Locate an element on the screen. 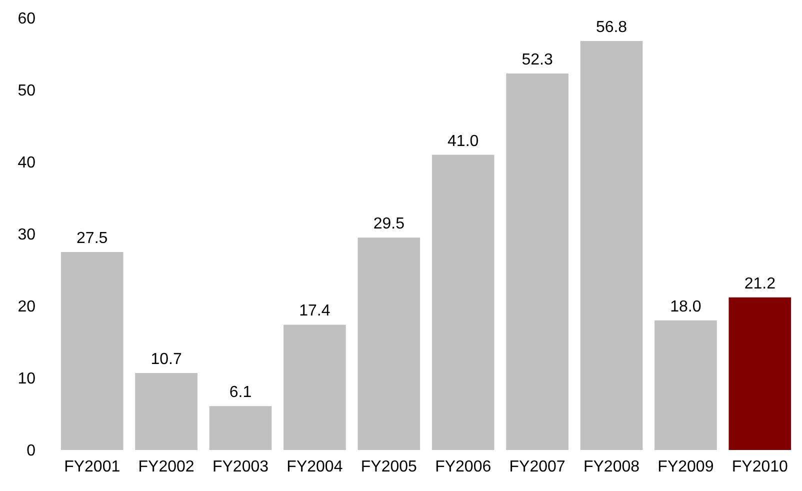  data-label: 18.0 is located at coordinates (686, 307).